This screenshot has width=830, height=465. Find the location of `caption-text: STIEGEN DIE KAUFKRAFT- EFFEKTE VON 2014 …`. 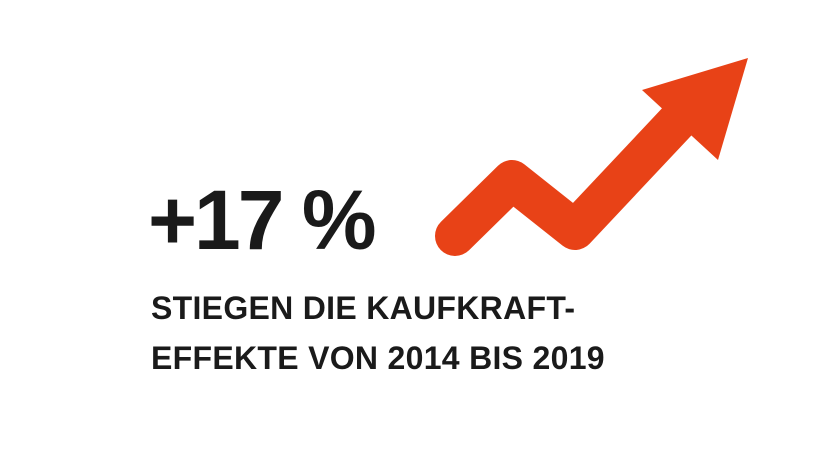

caption-text: STIEGEN DIE KAUFKRAFT- EFFEKTE VON 2014 … is located at coordinates (378, 333).